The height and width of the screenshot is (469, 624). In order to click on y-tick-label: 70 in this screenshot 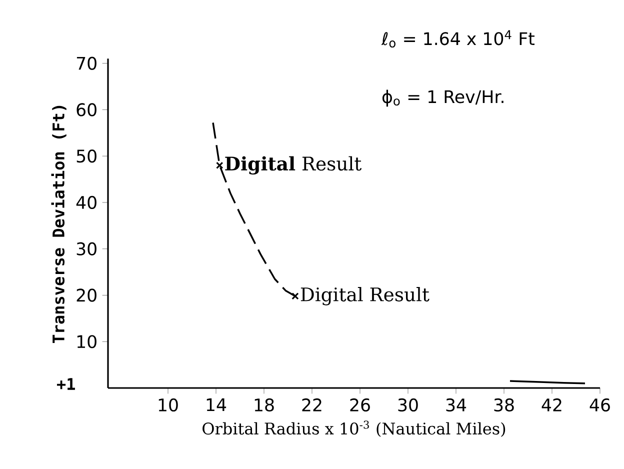, I will do `click(86, 63)`.